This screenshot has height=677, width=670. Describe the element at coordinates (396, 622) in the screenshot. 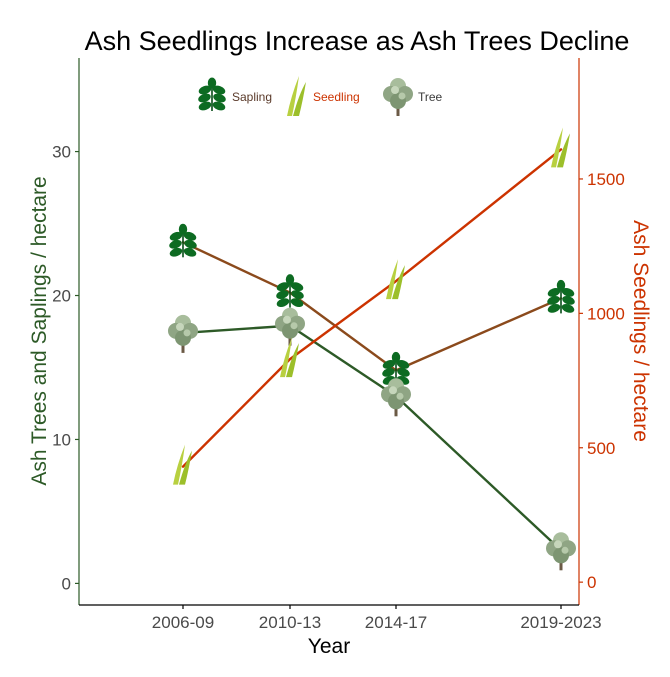

I see `x-tick-label: 2014-17` at that location.